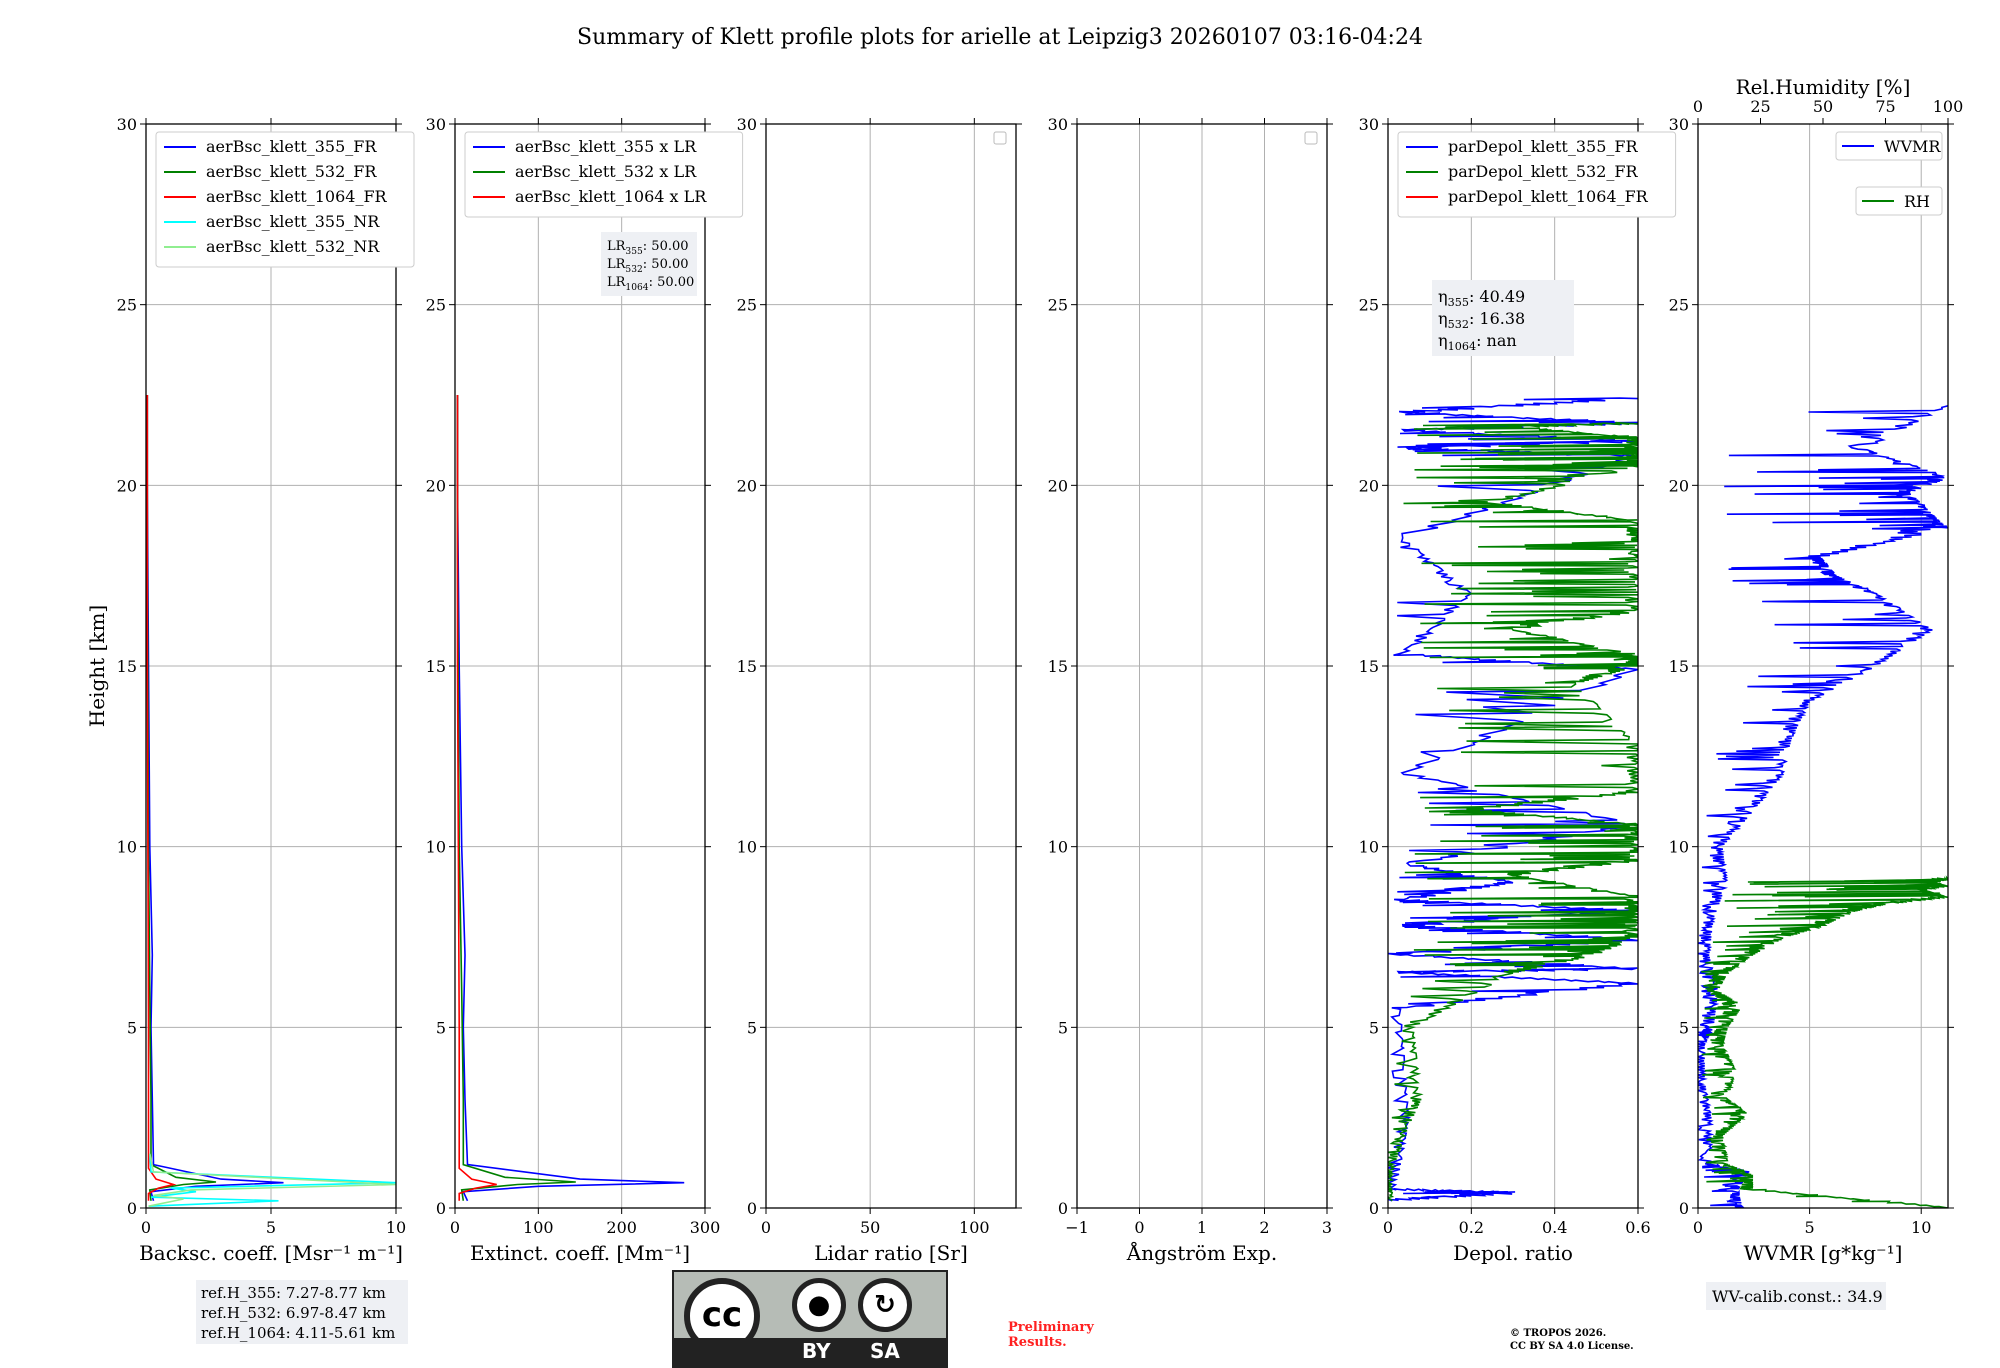 This screenshot has height=1368, width=2000. Describe the element at coordinates (1917, 201) in the screenshot. I see `legend-label: RH` at that location.